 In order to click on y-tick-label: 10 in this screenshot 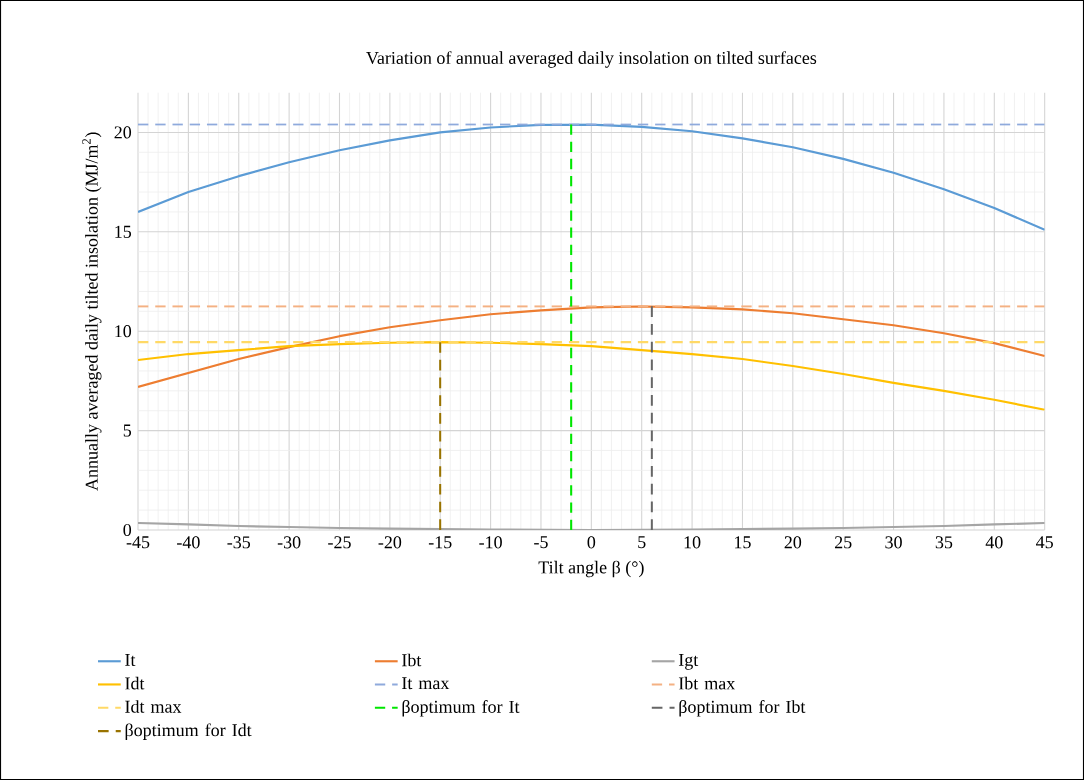, I will do `click(123, 331)`.